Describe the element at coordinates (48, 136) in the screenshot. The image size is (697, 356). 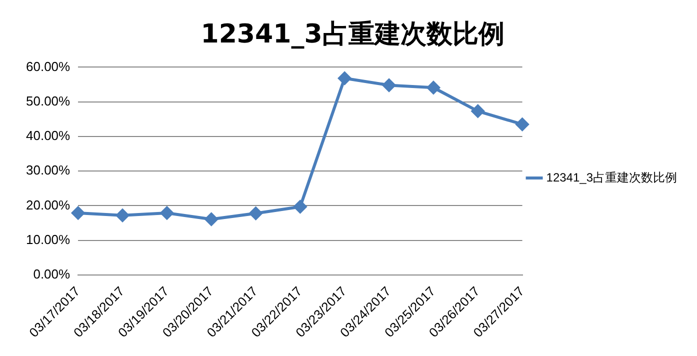
I see `y-tick-label: 40.00%` at that location.